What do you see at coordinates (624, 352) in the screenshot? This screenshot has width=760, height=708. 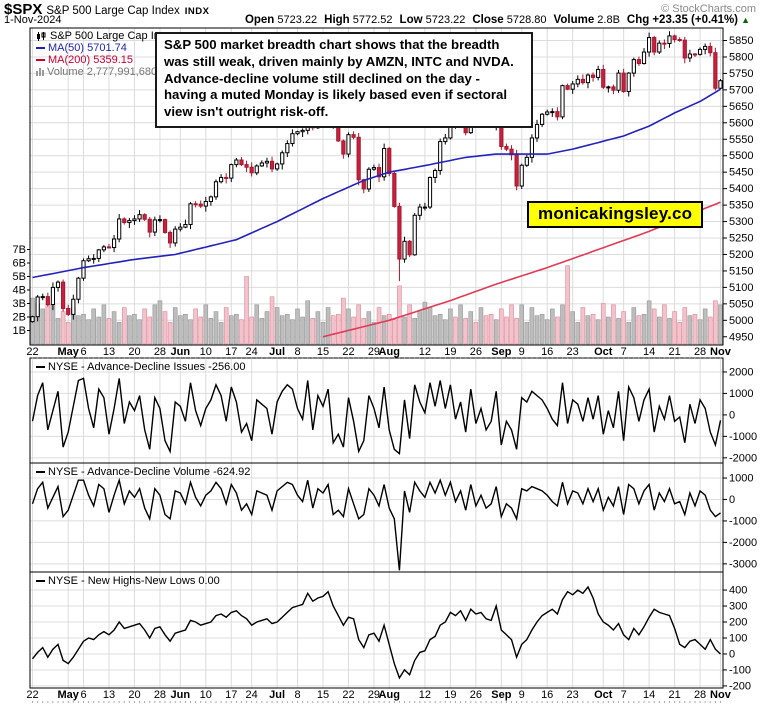 I see `axis-label: 7` at bounding box center [624, 352].